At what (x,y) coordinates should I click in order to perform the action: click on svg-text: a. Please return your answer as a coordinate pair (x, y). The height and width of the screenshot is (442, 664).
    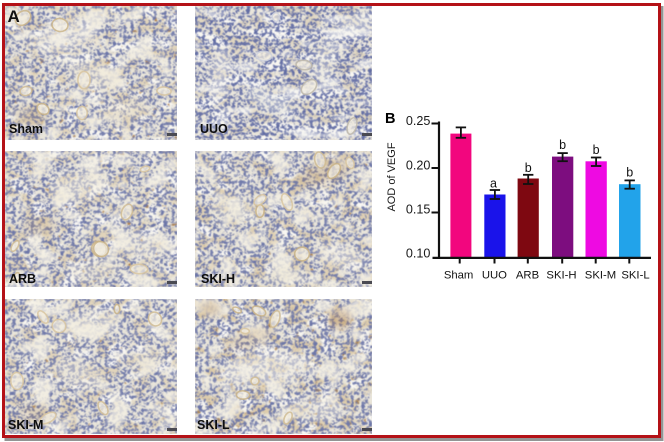
    Looking at the image, I should click on (493, 184).